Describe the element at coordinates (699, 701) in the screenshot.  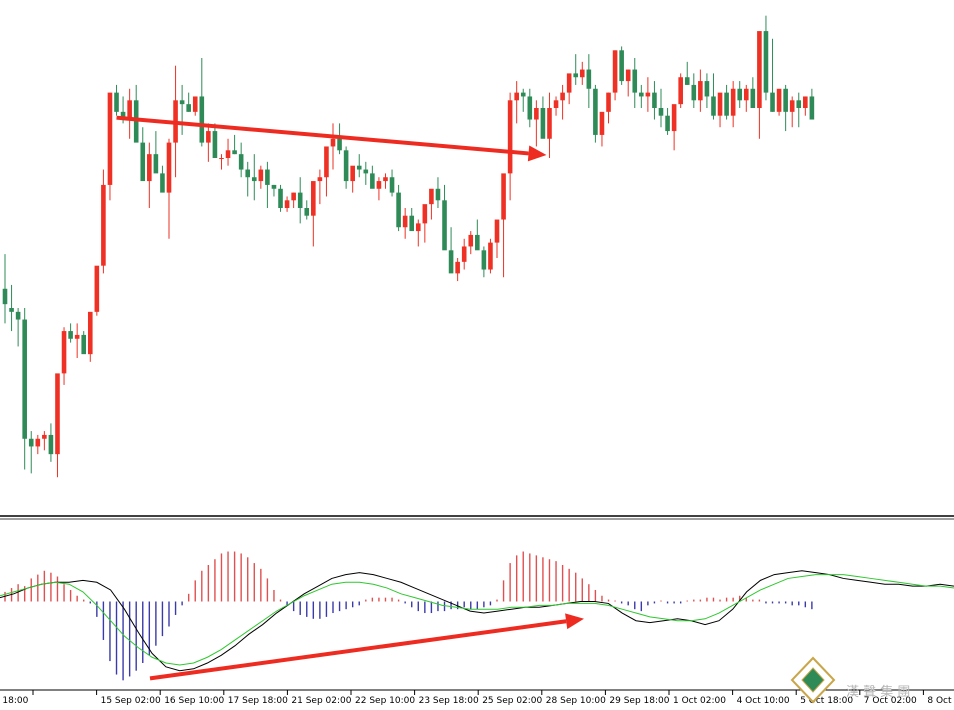
I see `x-tick-label: 1 Oct 02:00` at that location.